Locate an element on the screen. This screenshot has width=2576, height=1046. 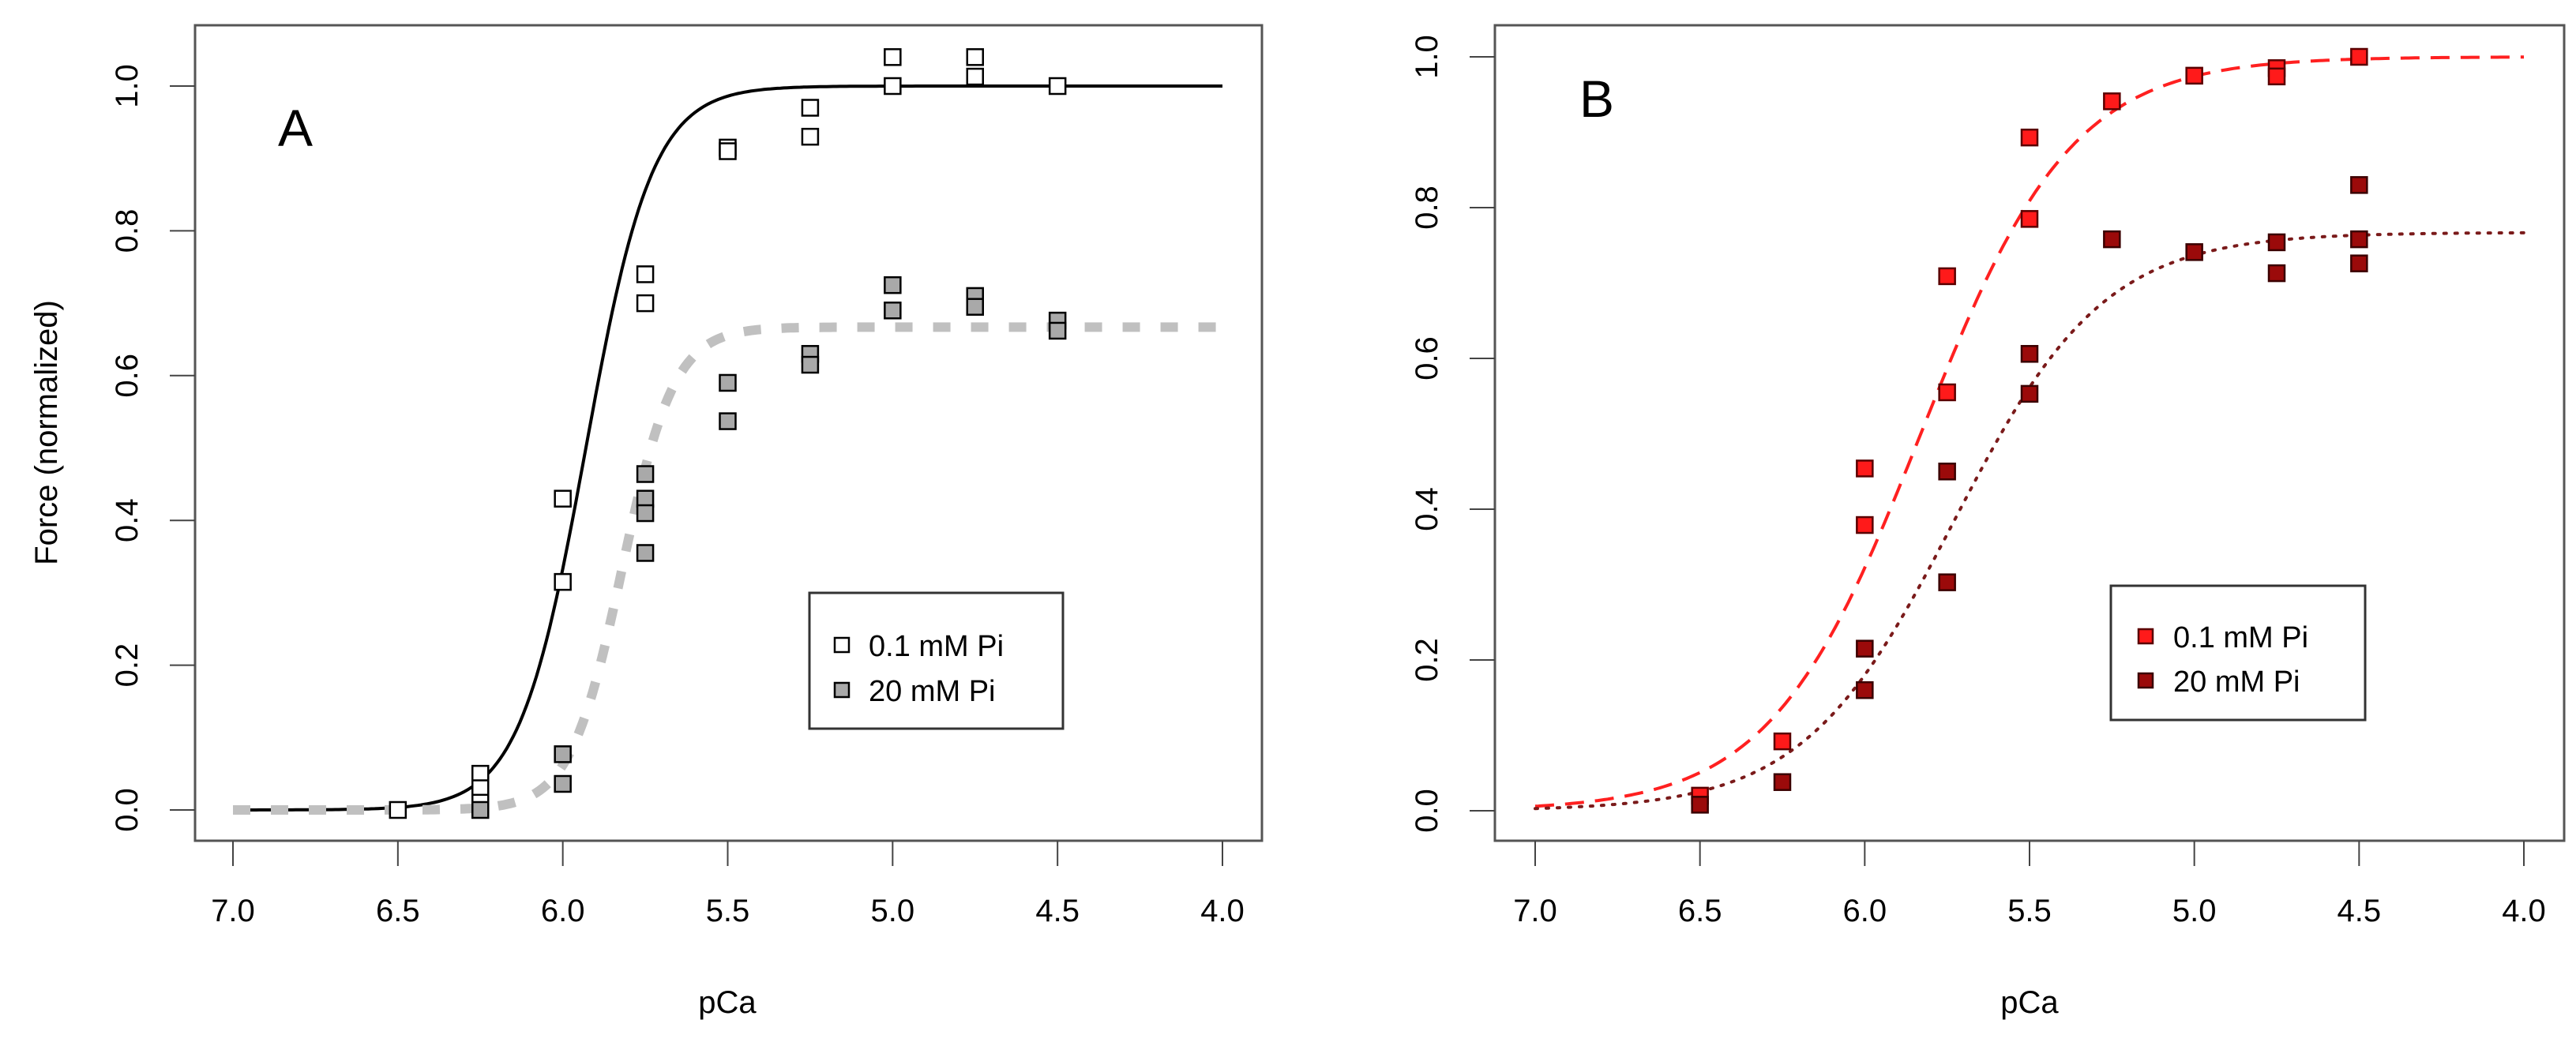
y-axis-title: Force (normalized) is located at coordinates (46, 433).